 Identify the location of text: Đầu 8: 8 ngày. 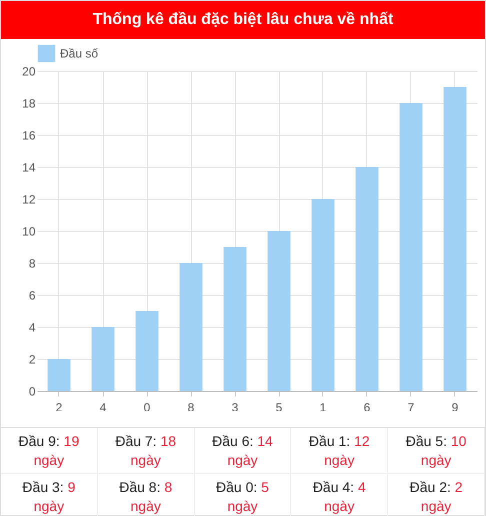
(146, 495).